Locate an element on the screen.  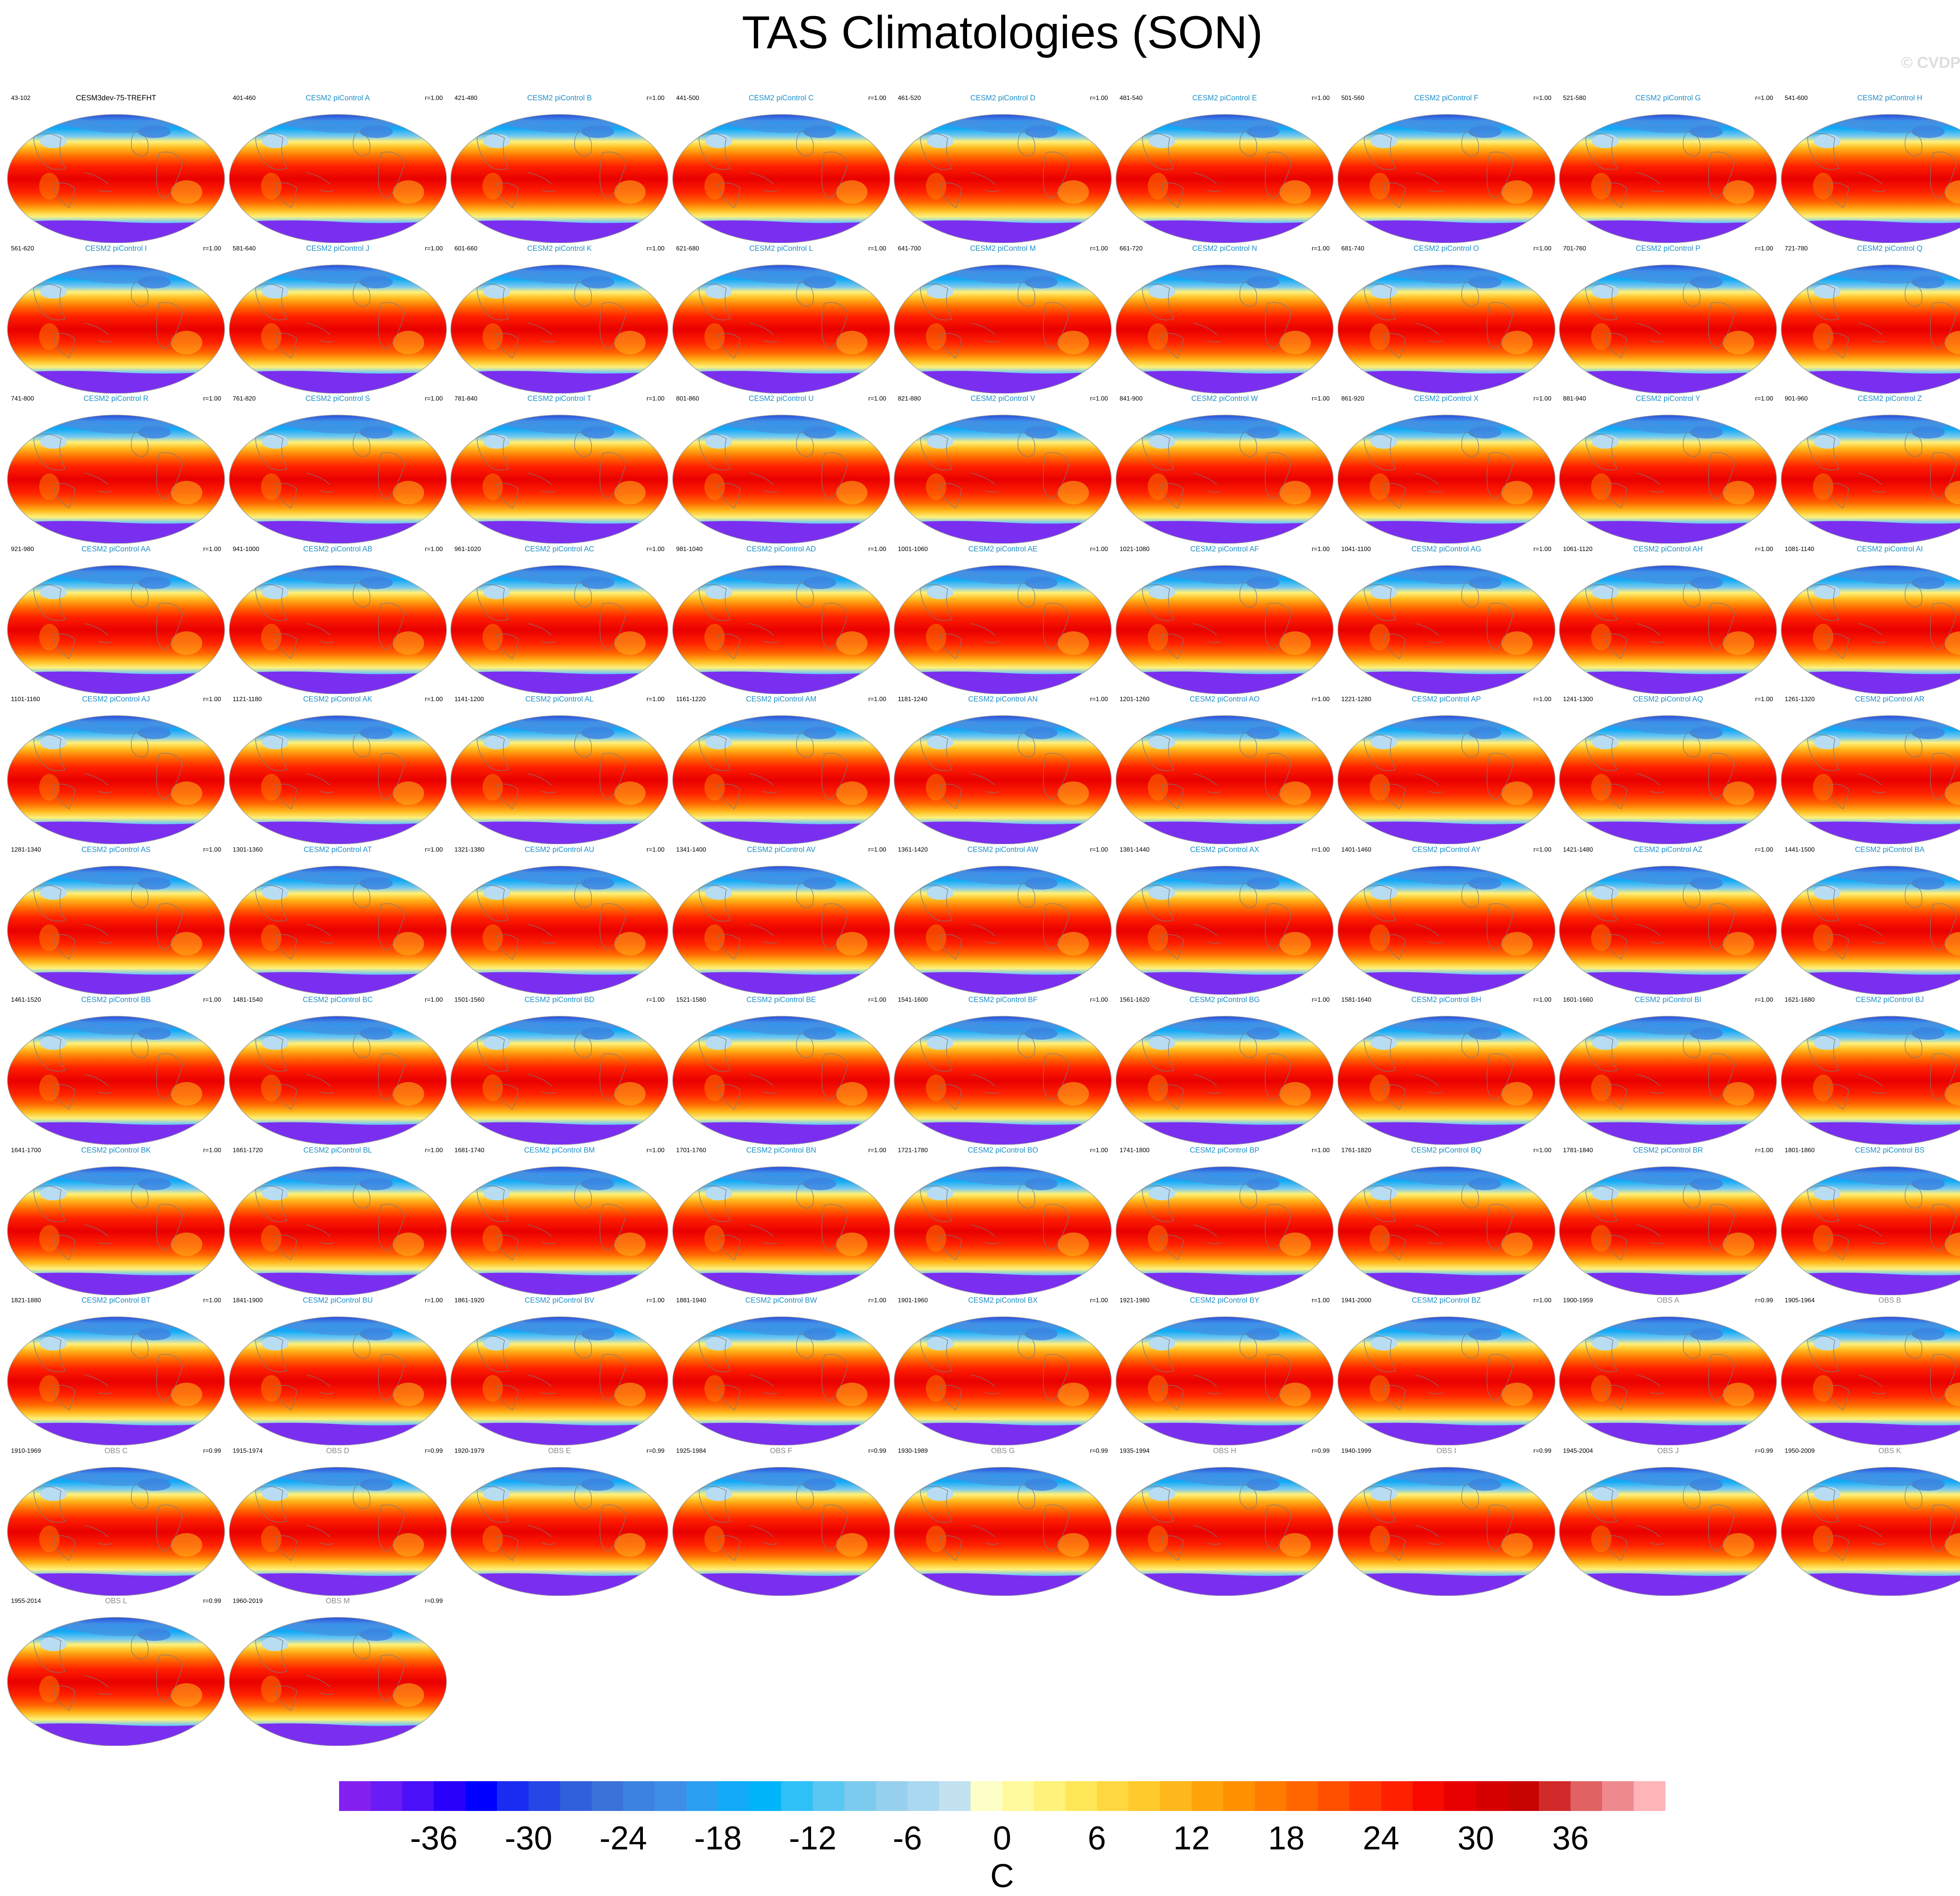
map-panel: 801-860 CESM2 piControl U r=1.00 is located at coordinates (781, 469).